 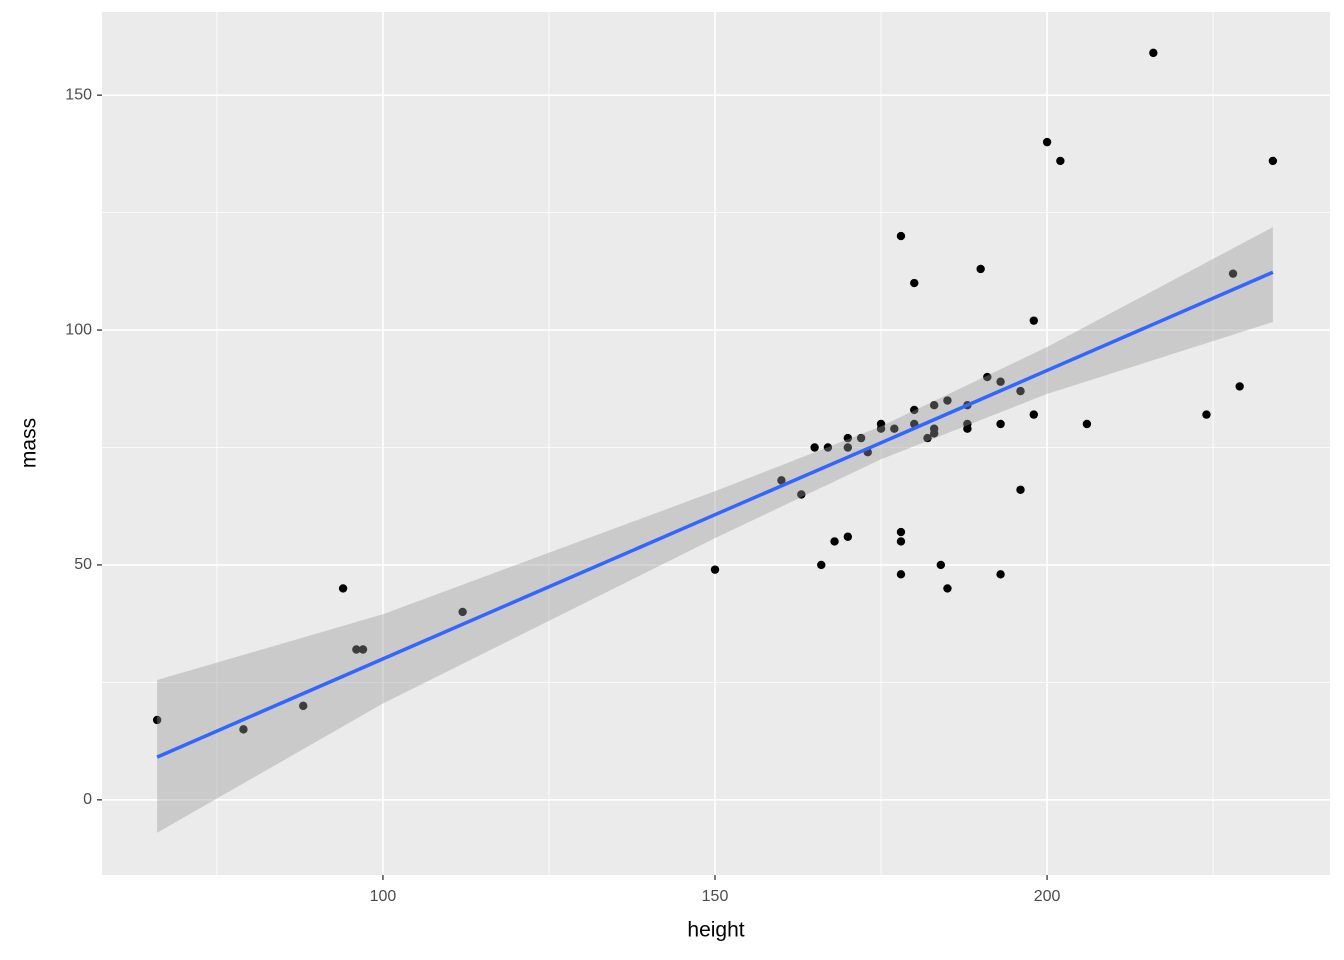 What do you see at coordinates (29, 443) in the screenshot?
I see `y-axis-title: mass` at bounding box center [29, 443].